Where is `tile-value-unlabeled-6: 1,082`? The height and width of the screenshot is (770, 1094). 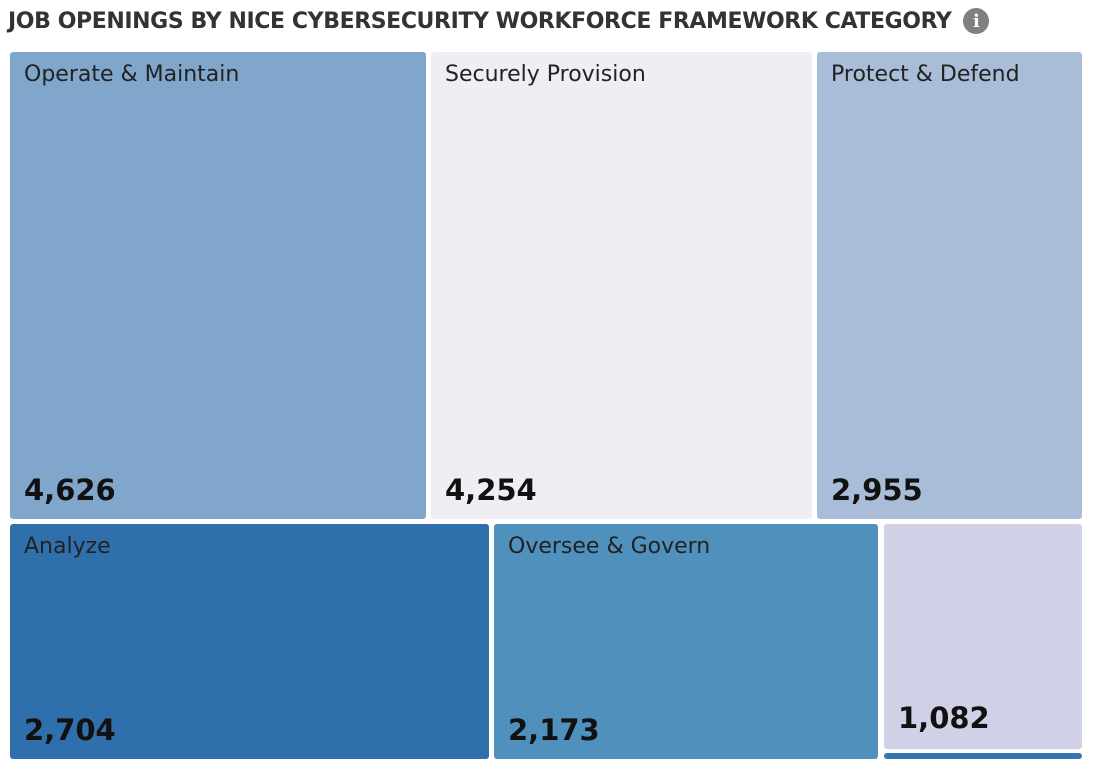
tile-value-unlabeled-6: 1,082 is located at coordinates (944, 718).